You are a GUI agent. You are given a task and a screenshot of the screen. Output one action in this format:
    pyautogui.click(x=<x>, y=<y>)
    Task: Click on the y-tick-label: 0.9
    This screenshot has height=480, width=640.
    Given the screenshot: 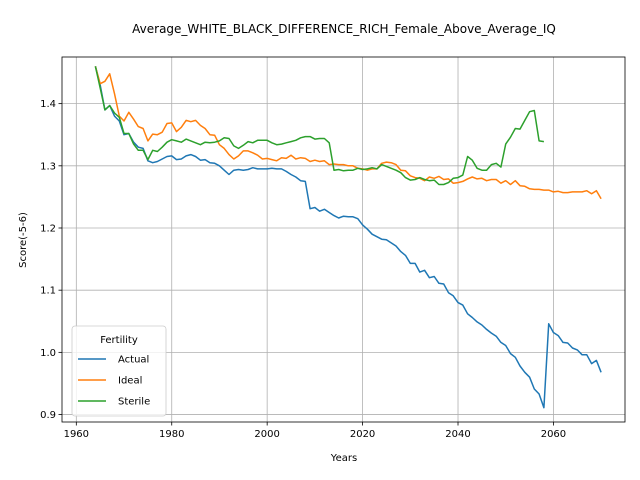 What is the action you would take?
    pyautogui.click(x=48, y=415)
    